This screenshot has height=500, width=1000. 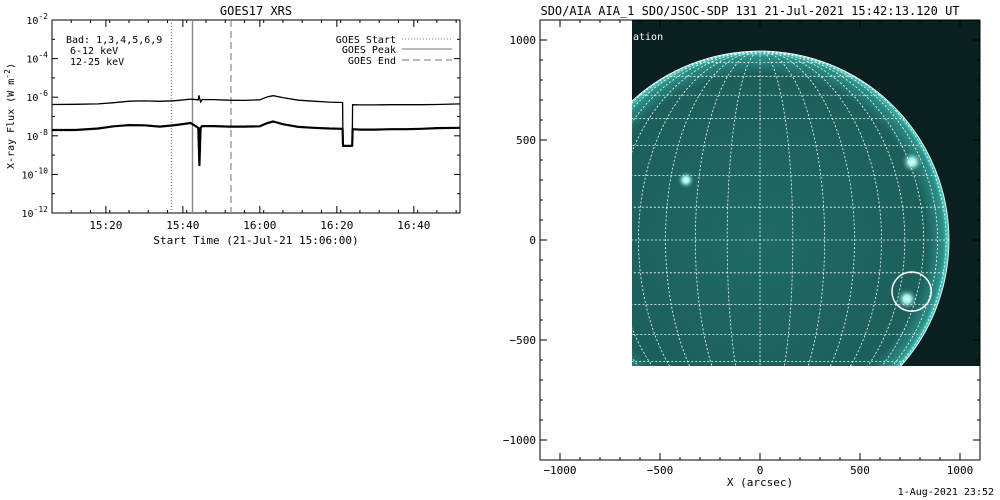 What do you see at coordinates (37, 58) in the screenshot?
I see `goes-y-tick-label: 10⁻⁴` at bounding box center [37, 58].